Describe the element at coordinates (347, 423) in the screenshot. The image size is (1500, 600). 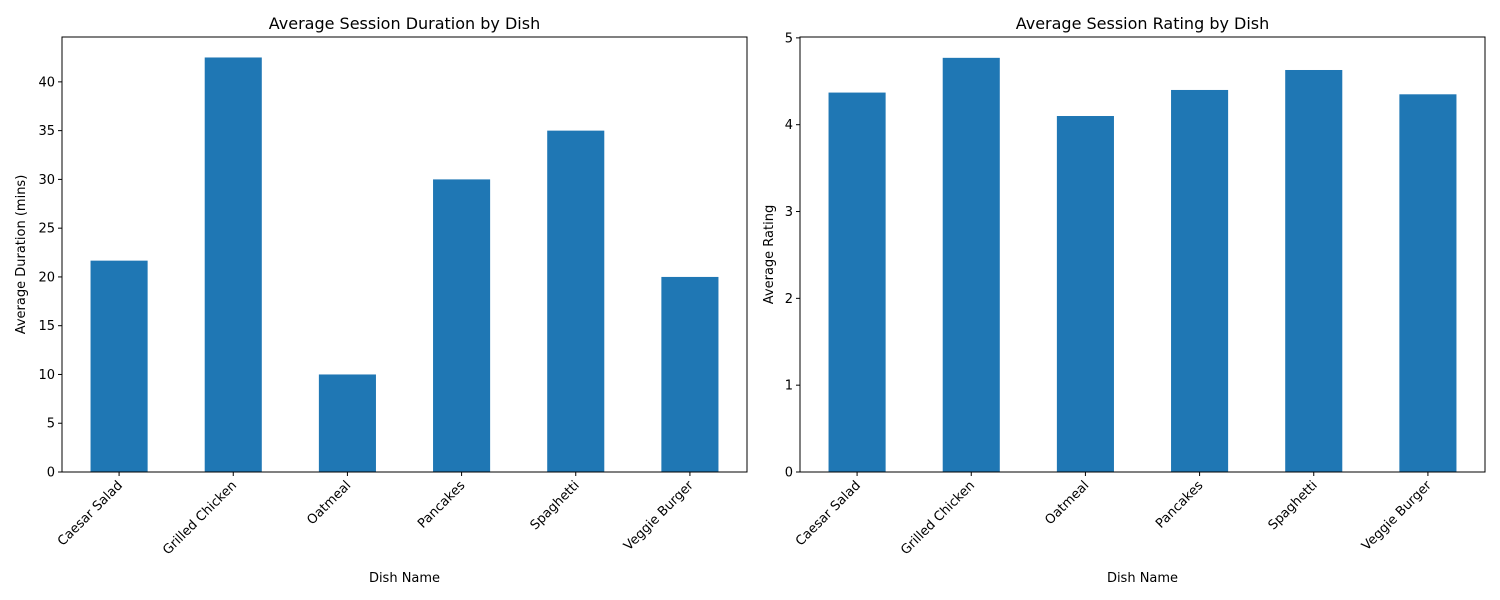
I see `duration-chart-bar-oatmeal` at that location.